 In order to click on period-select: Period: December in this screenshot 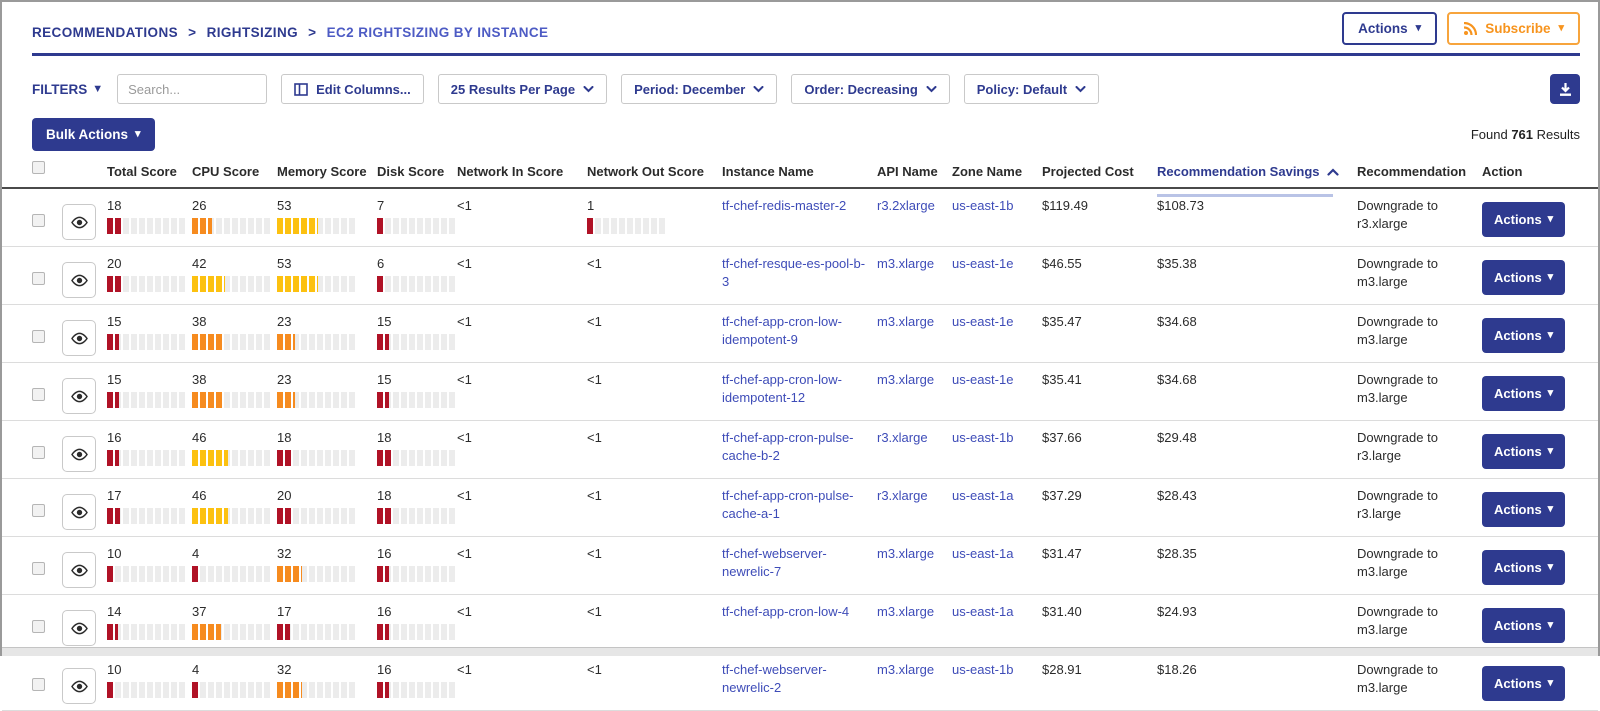, I will do `click(699, 89)`.